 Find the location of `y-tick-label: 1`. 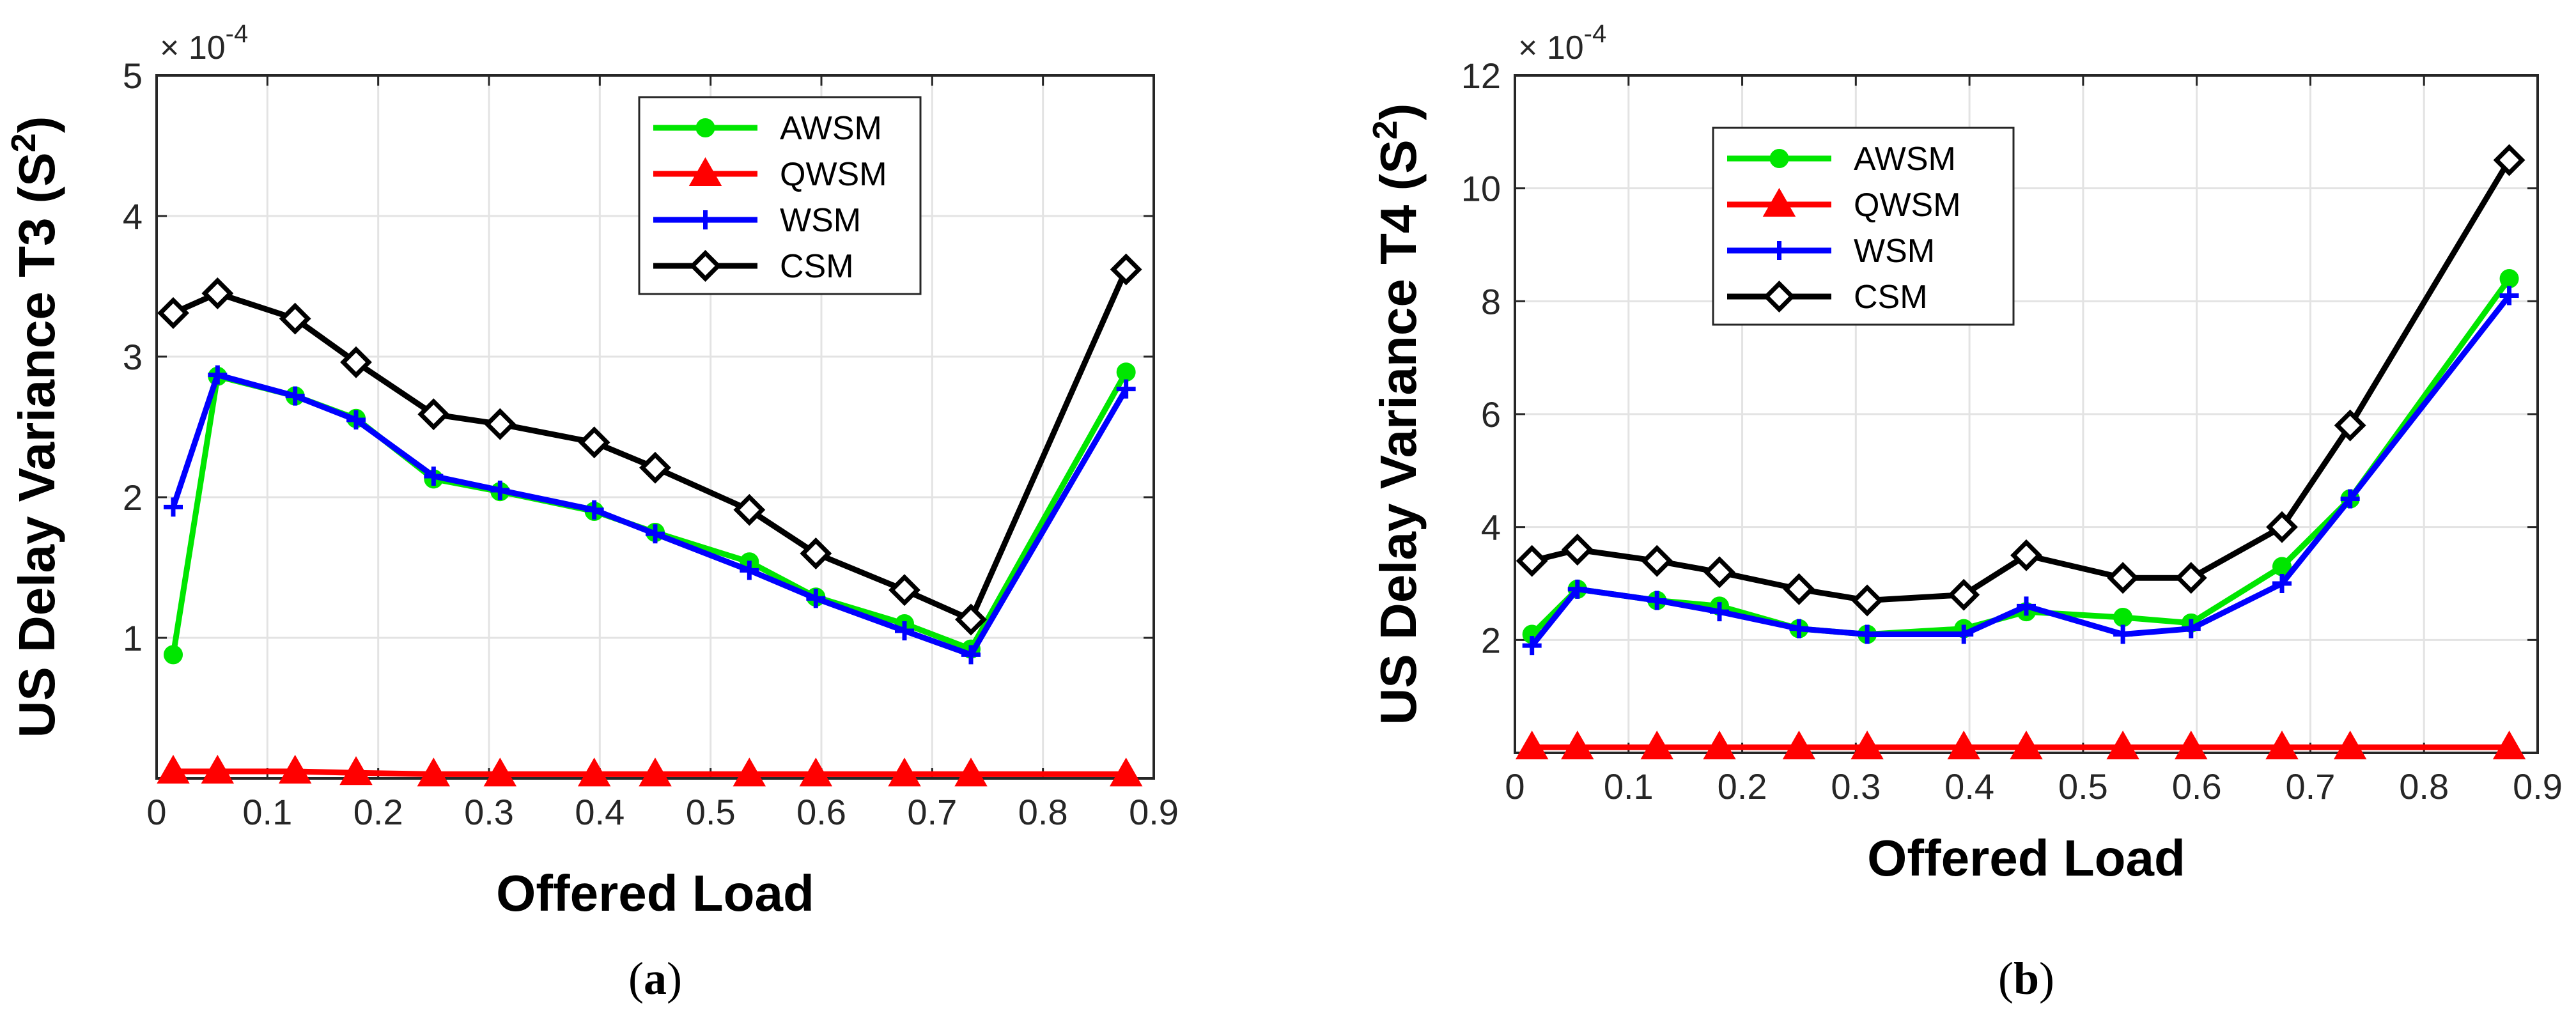

y-tick-label: 1 is located at coordinates (133, 638).